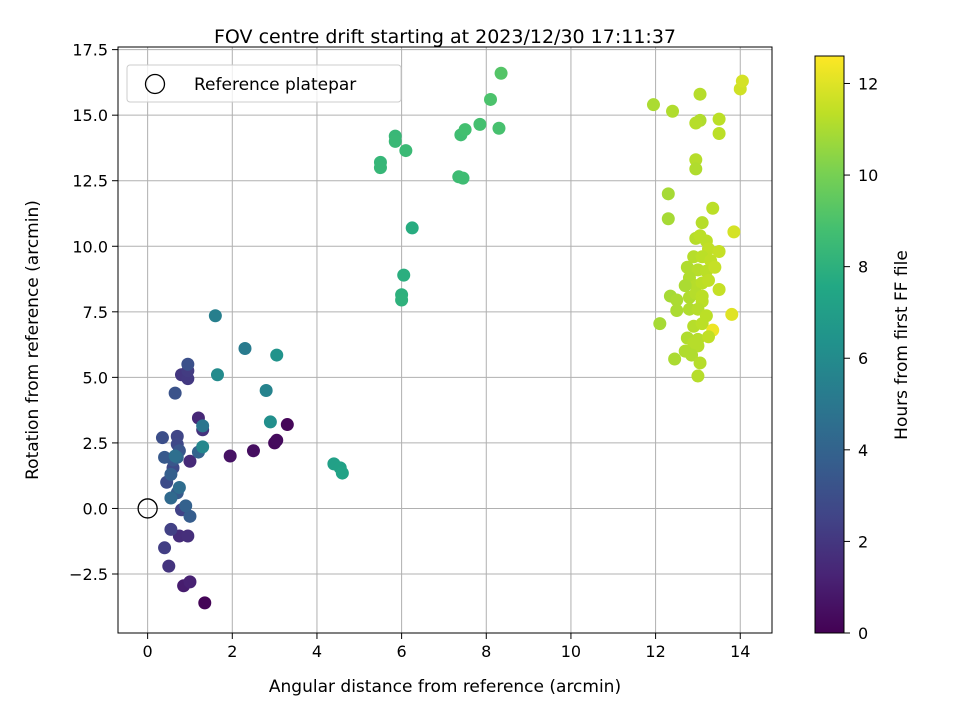 The height and width of the screenshot is (720, 960). Describe the element at coordinates (95, 508) in the screenshot. I see `y-tick-label: 0.0` at that location.